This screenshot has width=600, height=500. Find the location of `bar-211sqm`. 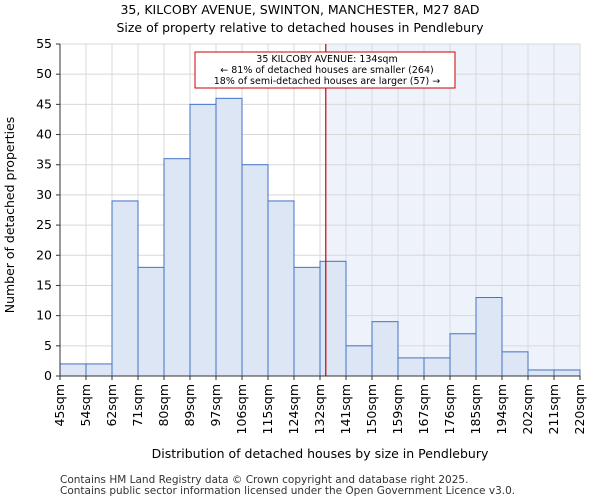

bar-211sqm is located at coordinates (567, 373).